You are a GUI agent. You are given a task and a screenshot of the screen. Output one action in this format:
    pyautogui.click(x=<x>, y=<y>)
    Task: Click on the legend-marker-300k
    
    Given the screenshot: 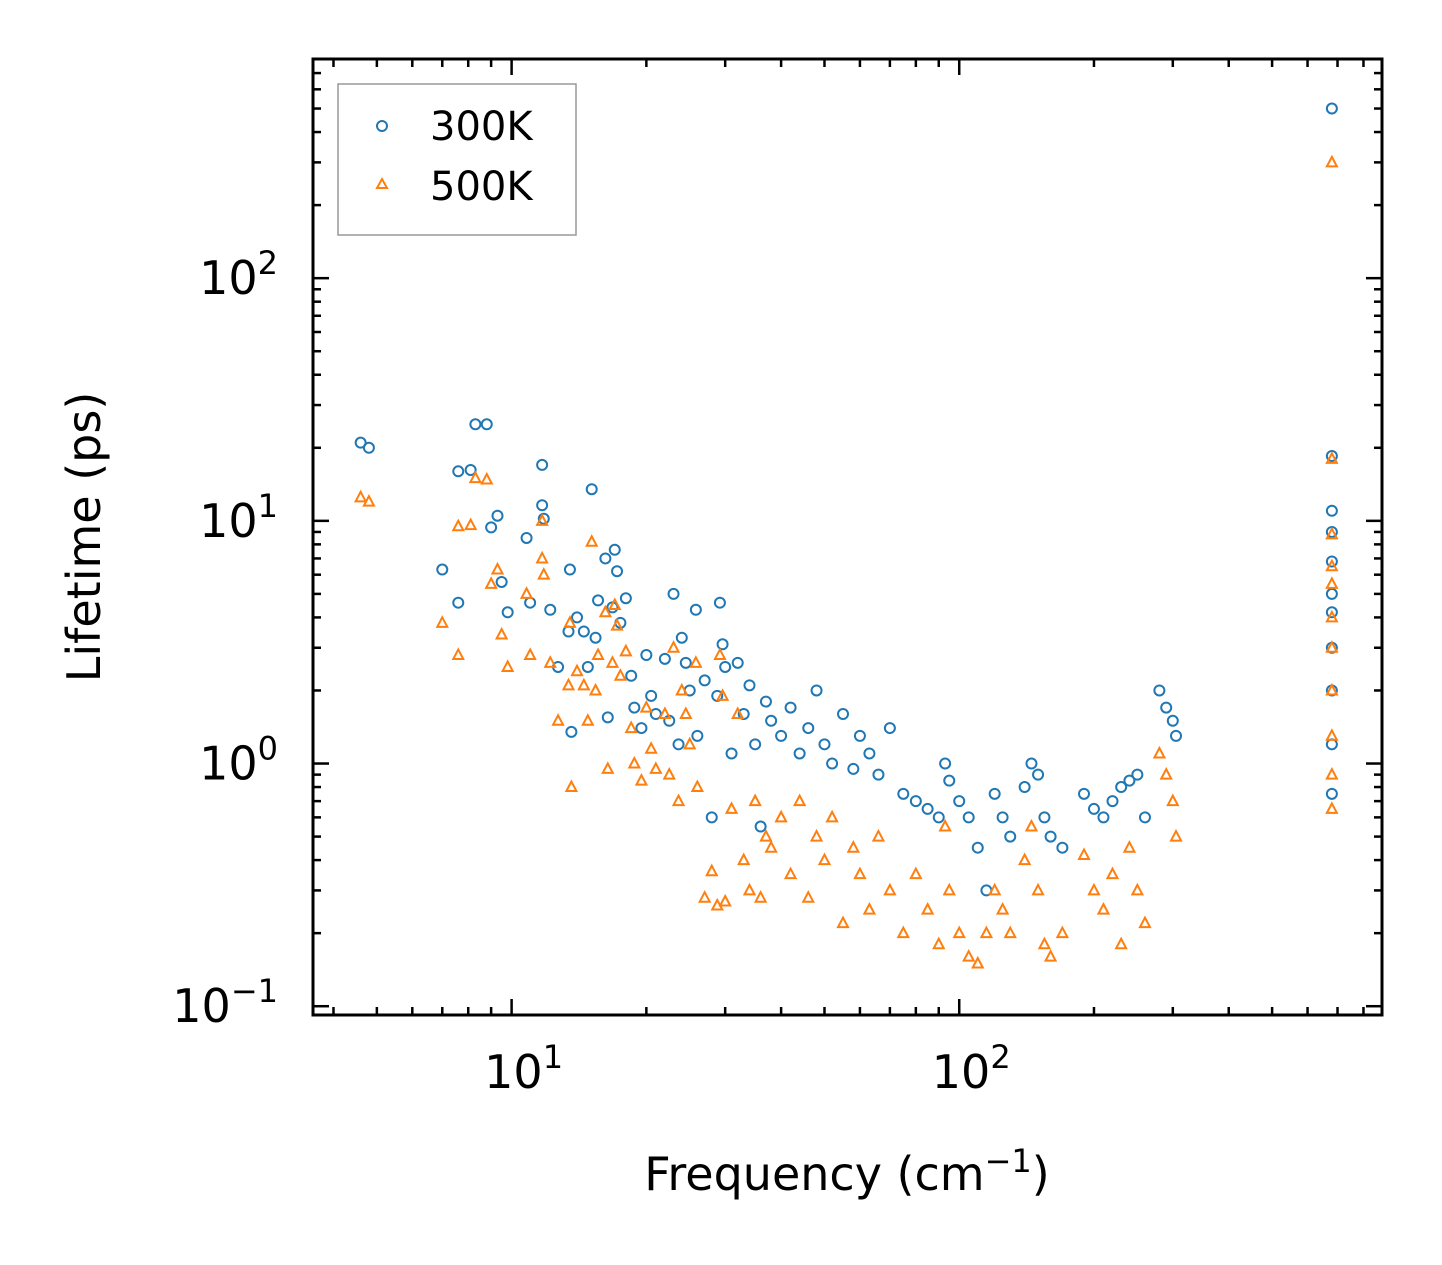 What is the action you would take?
    pyautogui.click(x=382, y=126)
    